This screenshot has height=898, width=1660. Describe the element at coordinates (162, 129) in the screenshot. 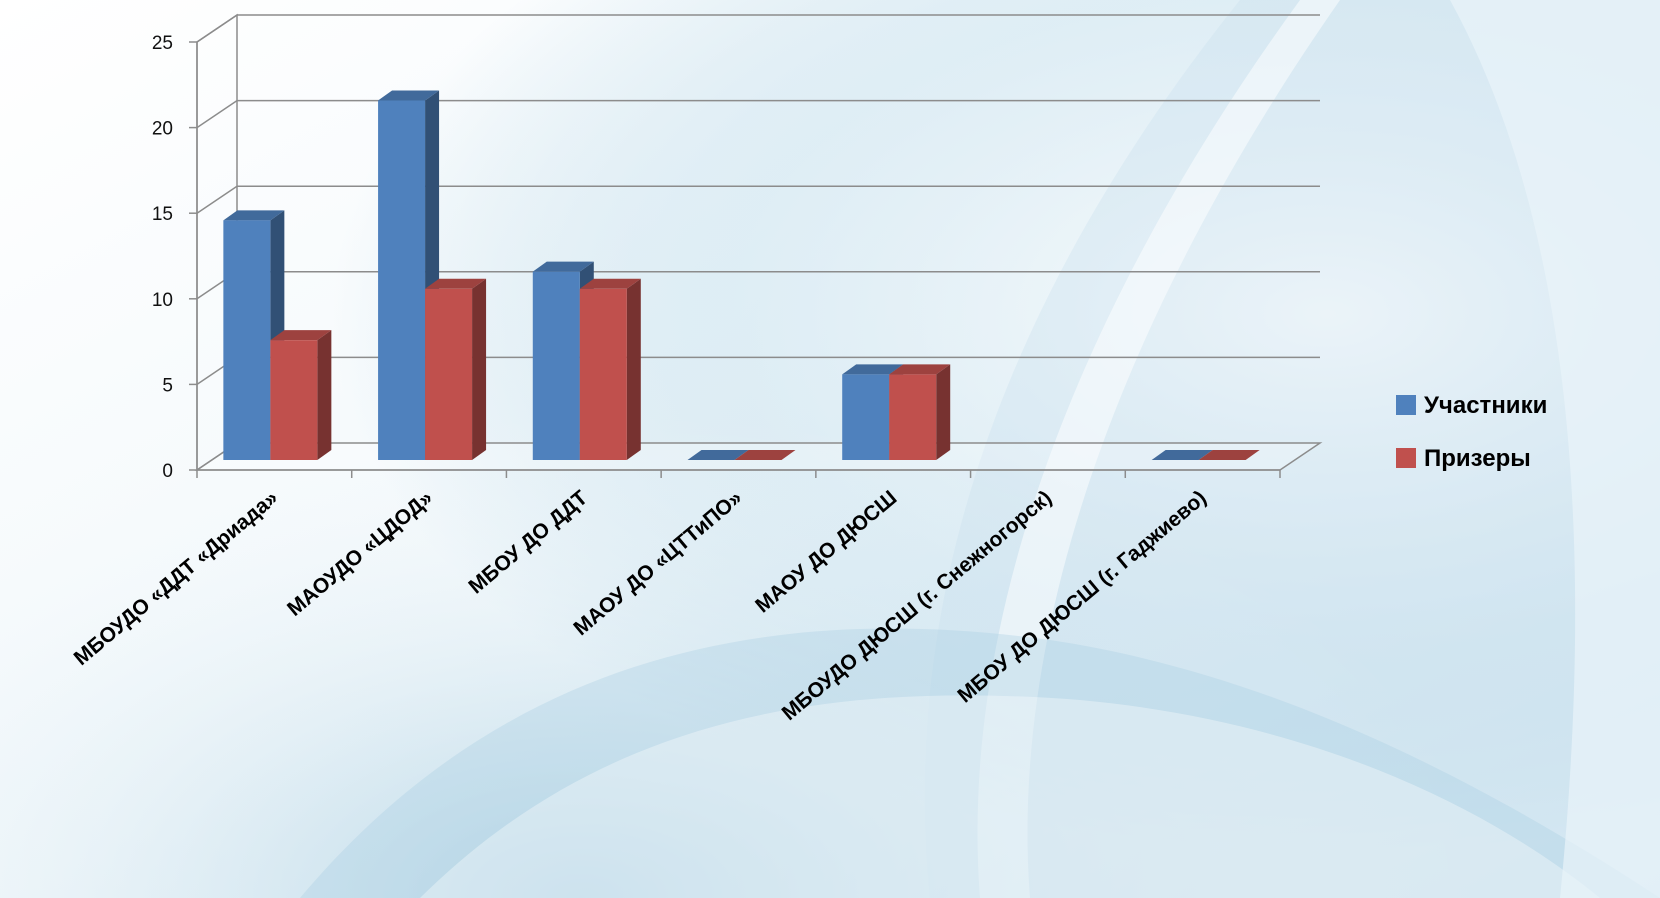

I see `y-tick-label: 20` at that location.